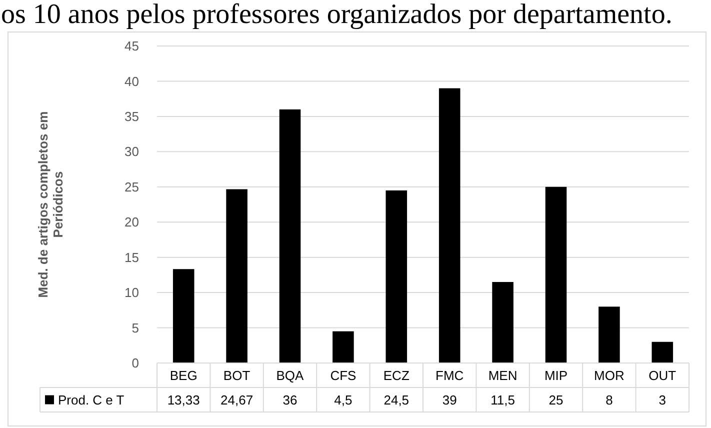  Describe the element at coordinates (556, 400) in the screenshot. I see `data-label: 25` at that location.